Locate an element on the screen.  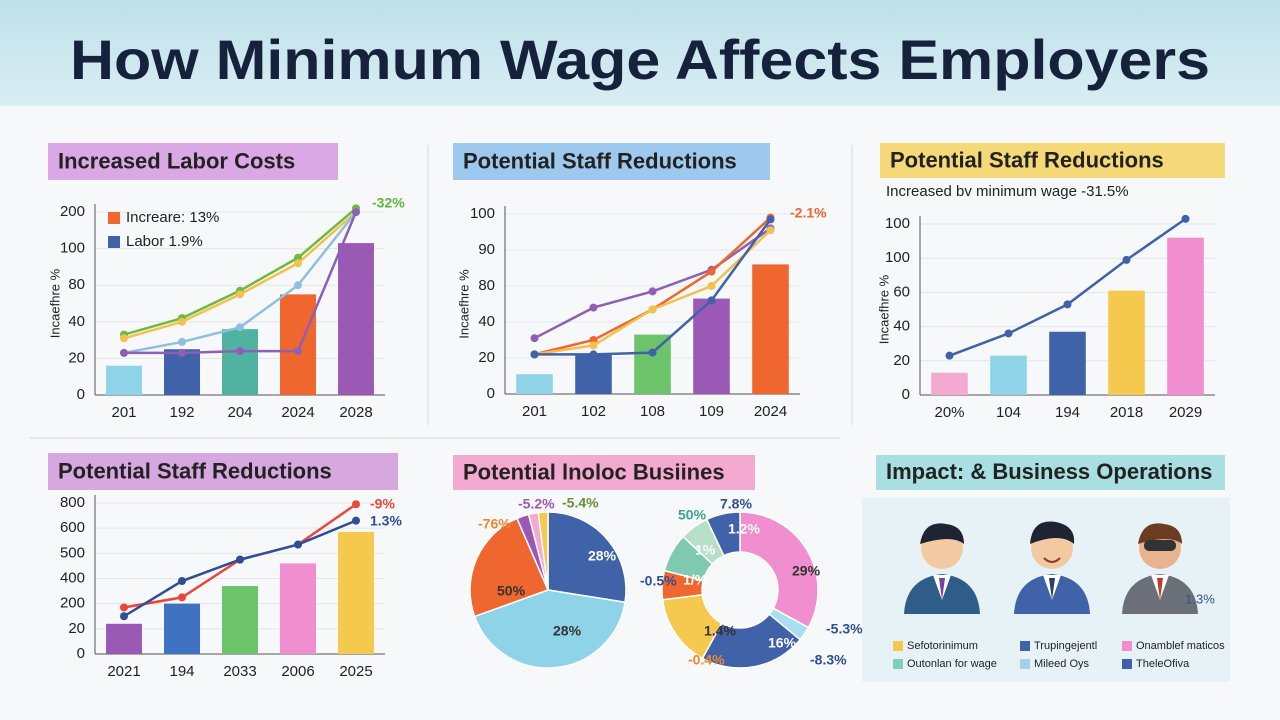
legend-label: Sefotorinimum is located at coordinates (942, 646).